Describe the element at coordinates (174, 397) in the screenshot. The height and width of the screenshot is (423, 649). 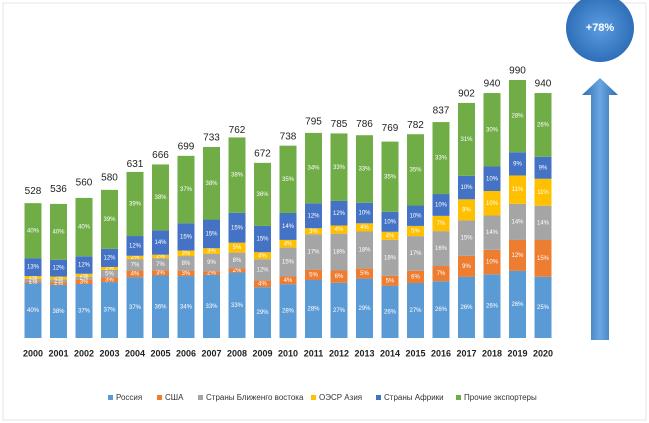
I see `legend-label: США` at that location.